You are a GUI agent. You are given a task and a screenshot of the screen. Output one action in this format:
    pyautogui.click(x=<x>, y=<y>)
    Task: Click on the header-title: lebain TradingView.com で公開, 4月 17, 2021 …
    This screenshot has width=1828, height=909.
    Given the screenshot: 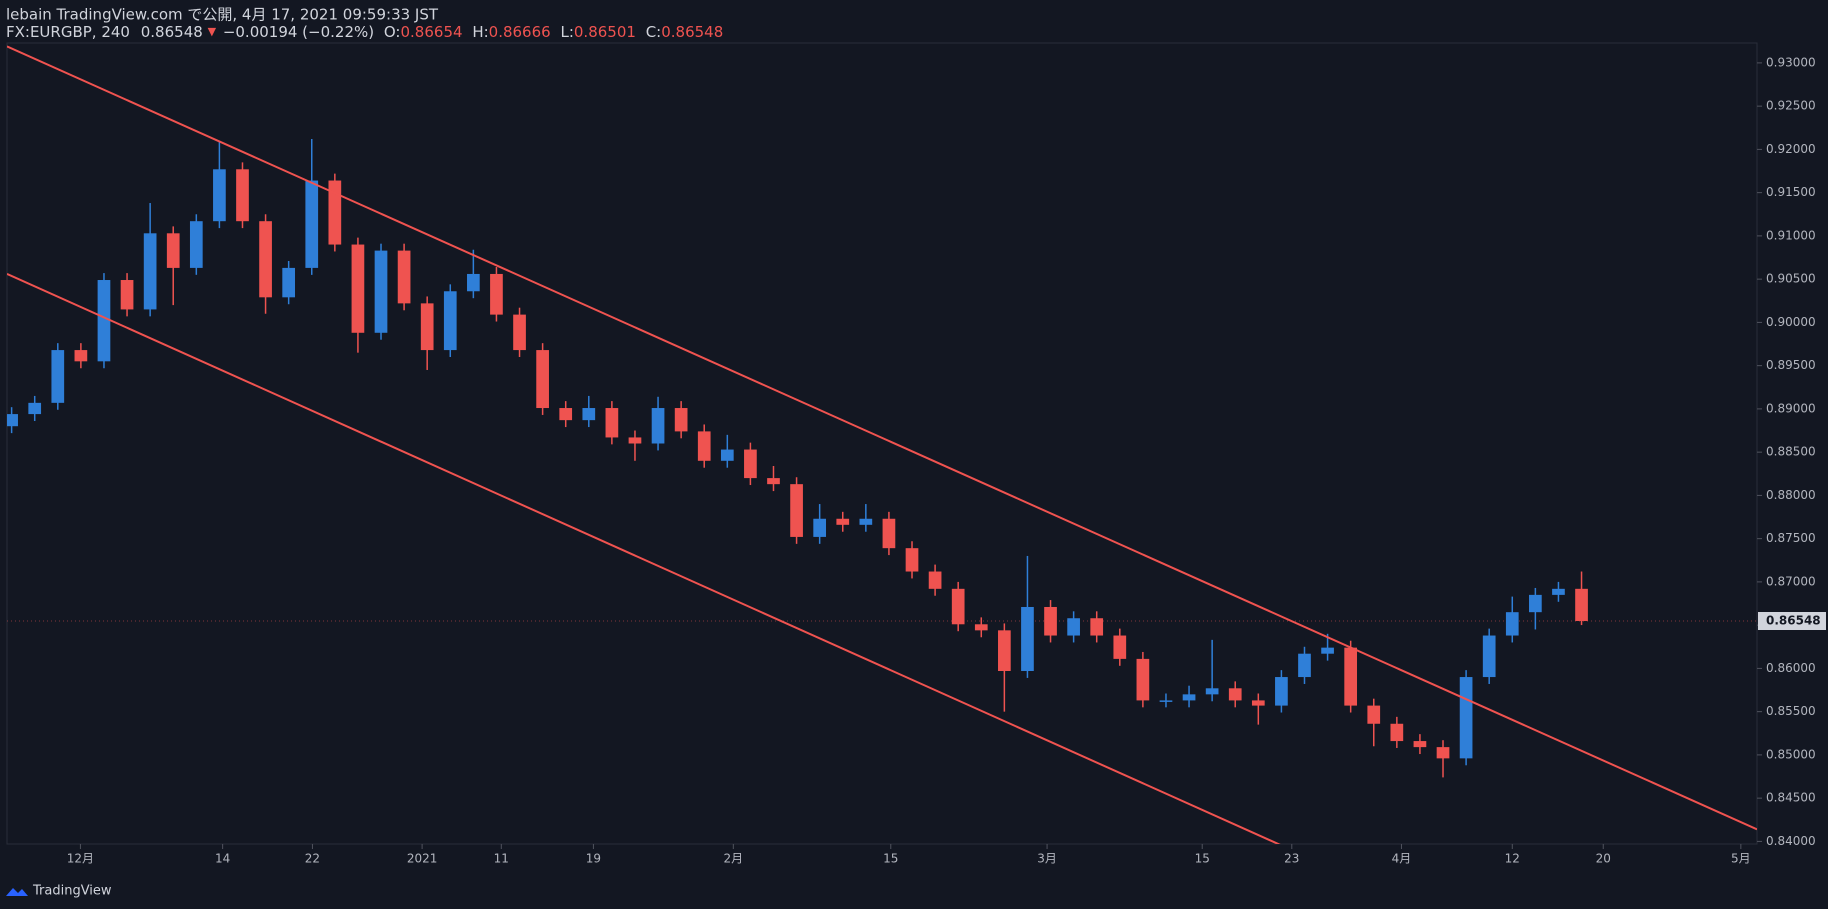 What is the action you would take?
    pyautogui.click(x=222, y=15)
    